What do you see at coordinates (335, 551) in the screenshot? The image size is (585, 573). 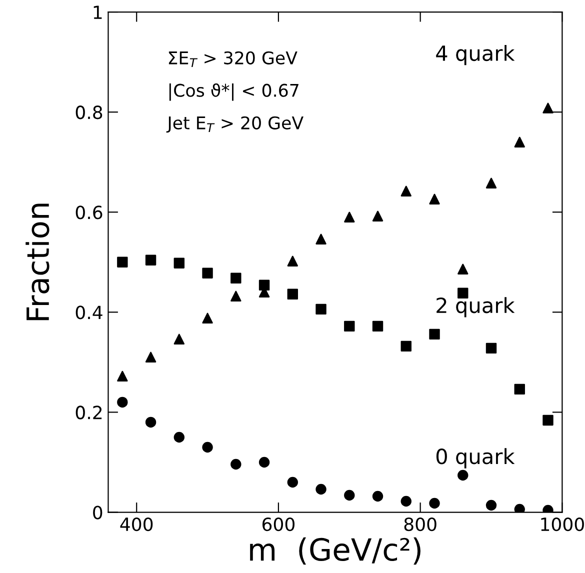 I see `x-axis-title: m (GeV/c²)` at bounding box center [335, 551].